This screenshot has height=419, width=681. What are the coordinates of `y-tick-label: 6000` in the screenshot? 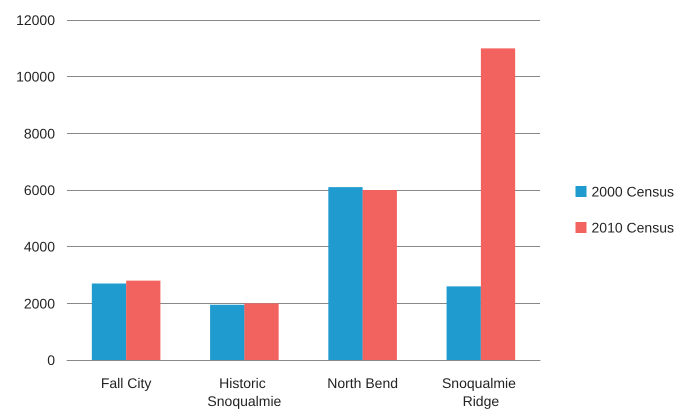 It's located at (40, 190).